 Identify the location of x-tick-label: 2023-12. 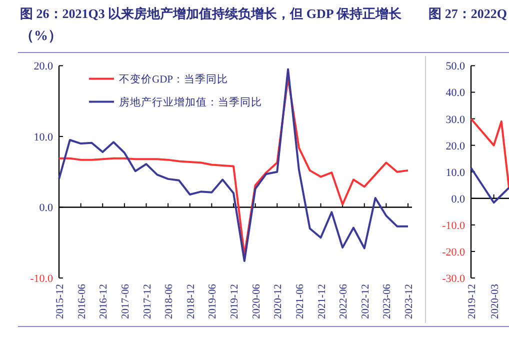
(409, 301).